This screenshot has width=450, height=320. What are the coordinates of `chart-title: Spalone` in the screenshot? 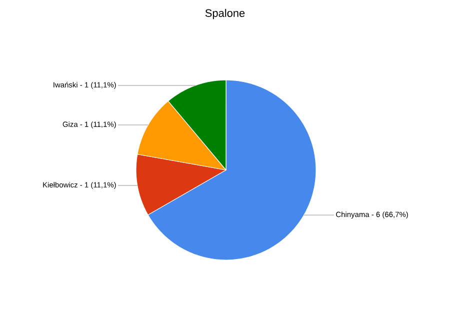 It's located at (225, 14).